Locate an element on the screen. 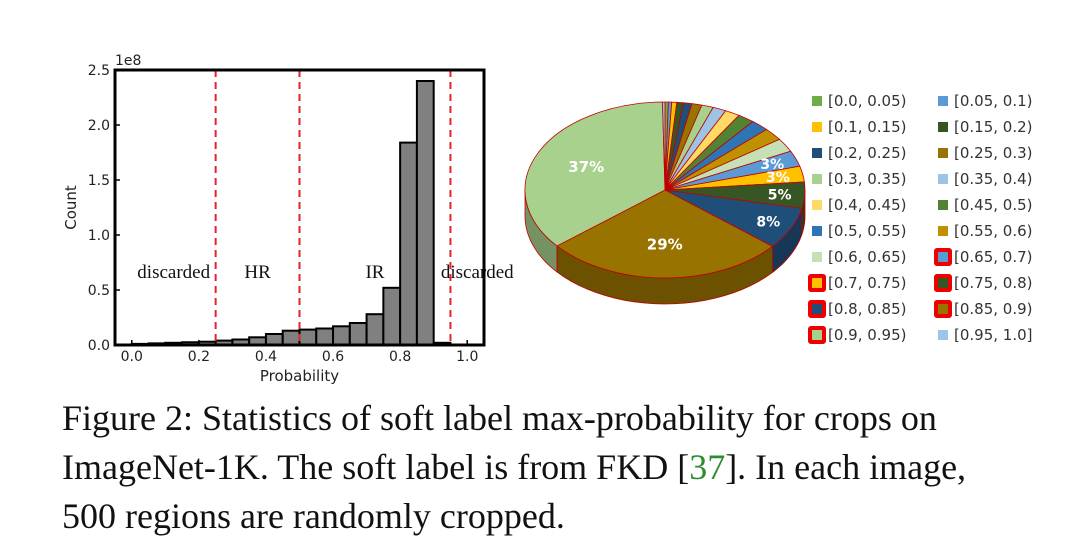  y-axis-label: Count is located at coordinates (71, 207).